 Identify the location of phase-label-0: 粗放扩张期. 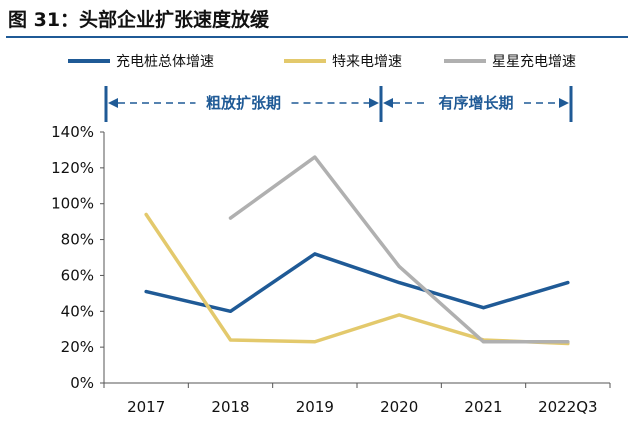
(243, 103).